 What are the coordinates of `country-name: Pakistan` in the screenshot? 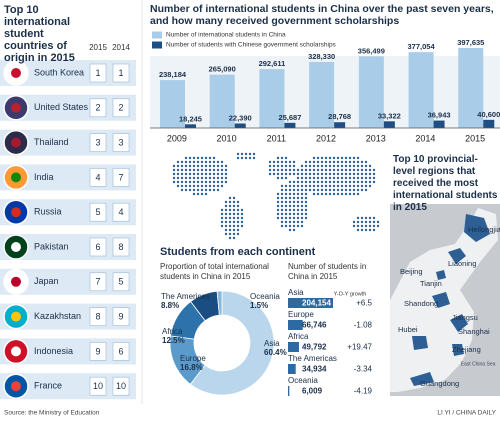 It's located at (51, 246).